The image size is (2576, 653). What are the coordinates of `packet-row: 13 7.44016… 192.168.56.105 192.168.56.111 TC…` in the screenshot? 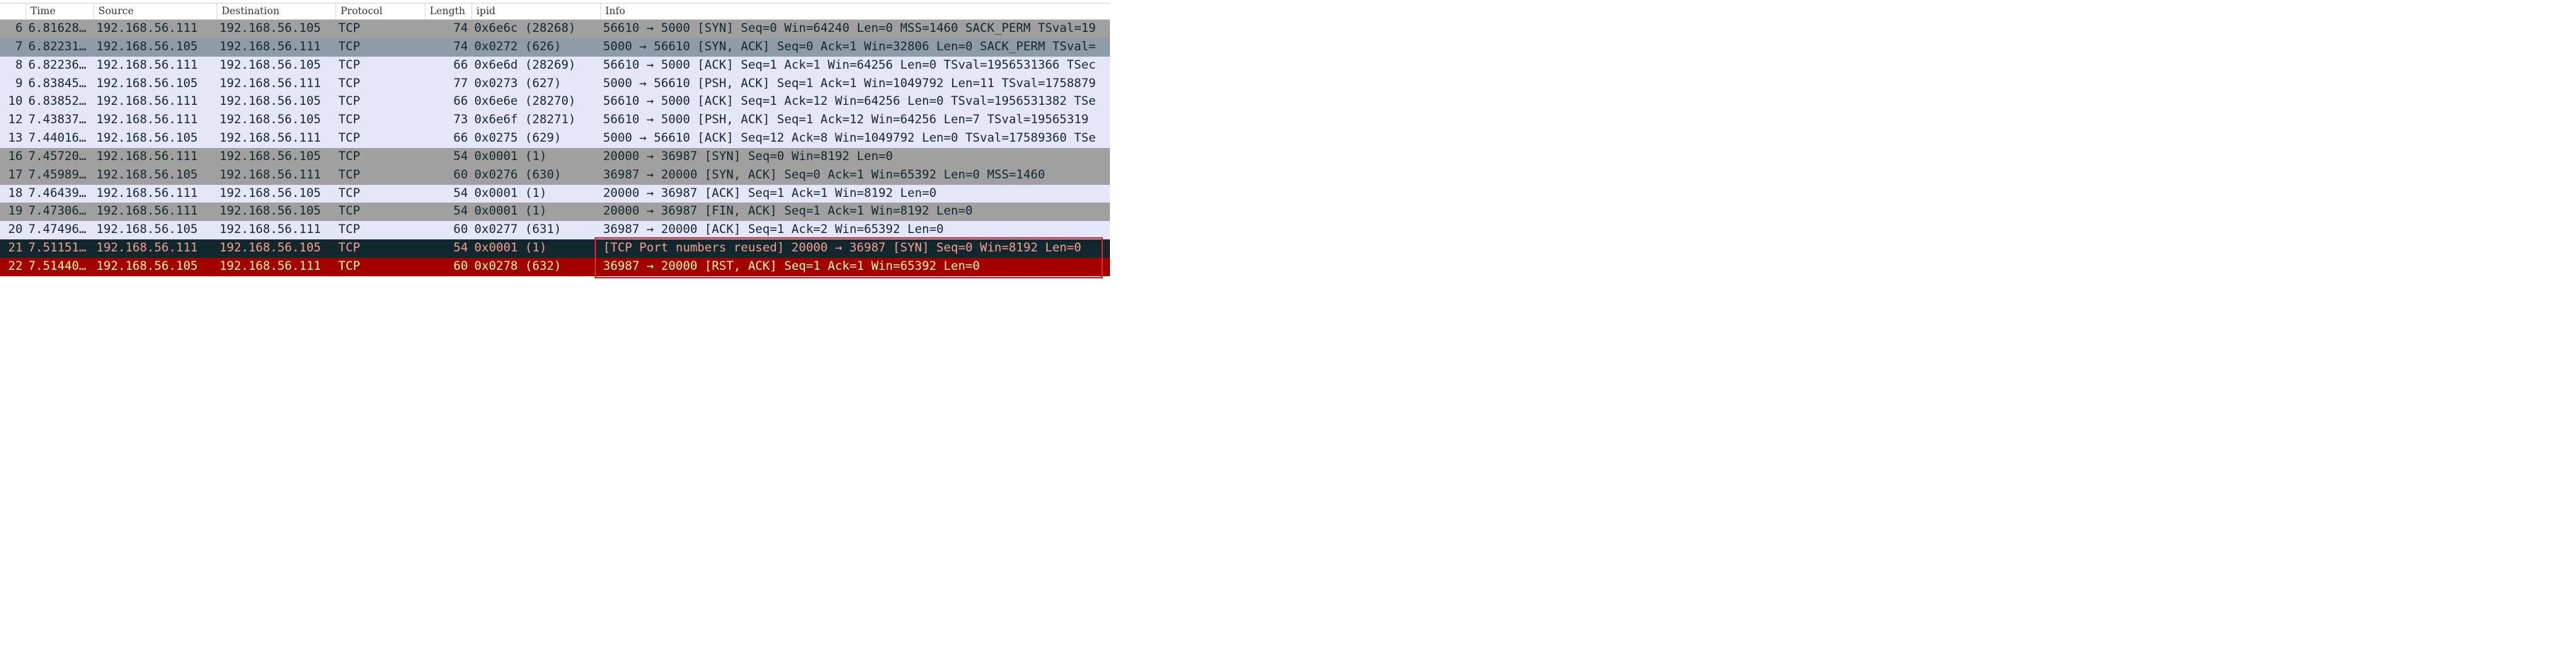 It's located at (555, 139).